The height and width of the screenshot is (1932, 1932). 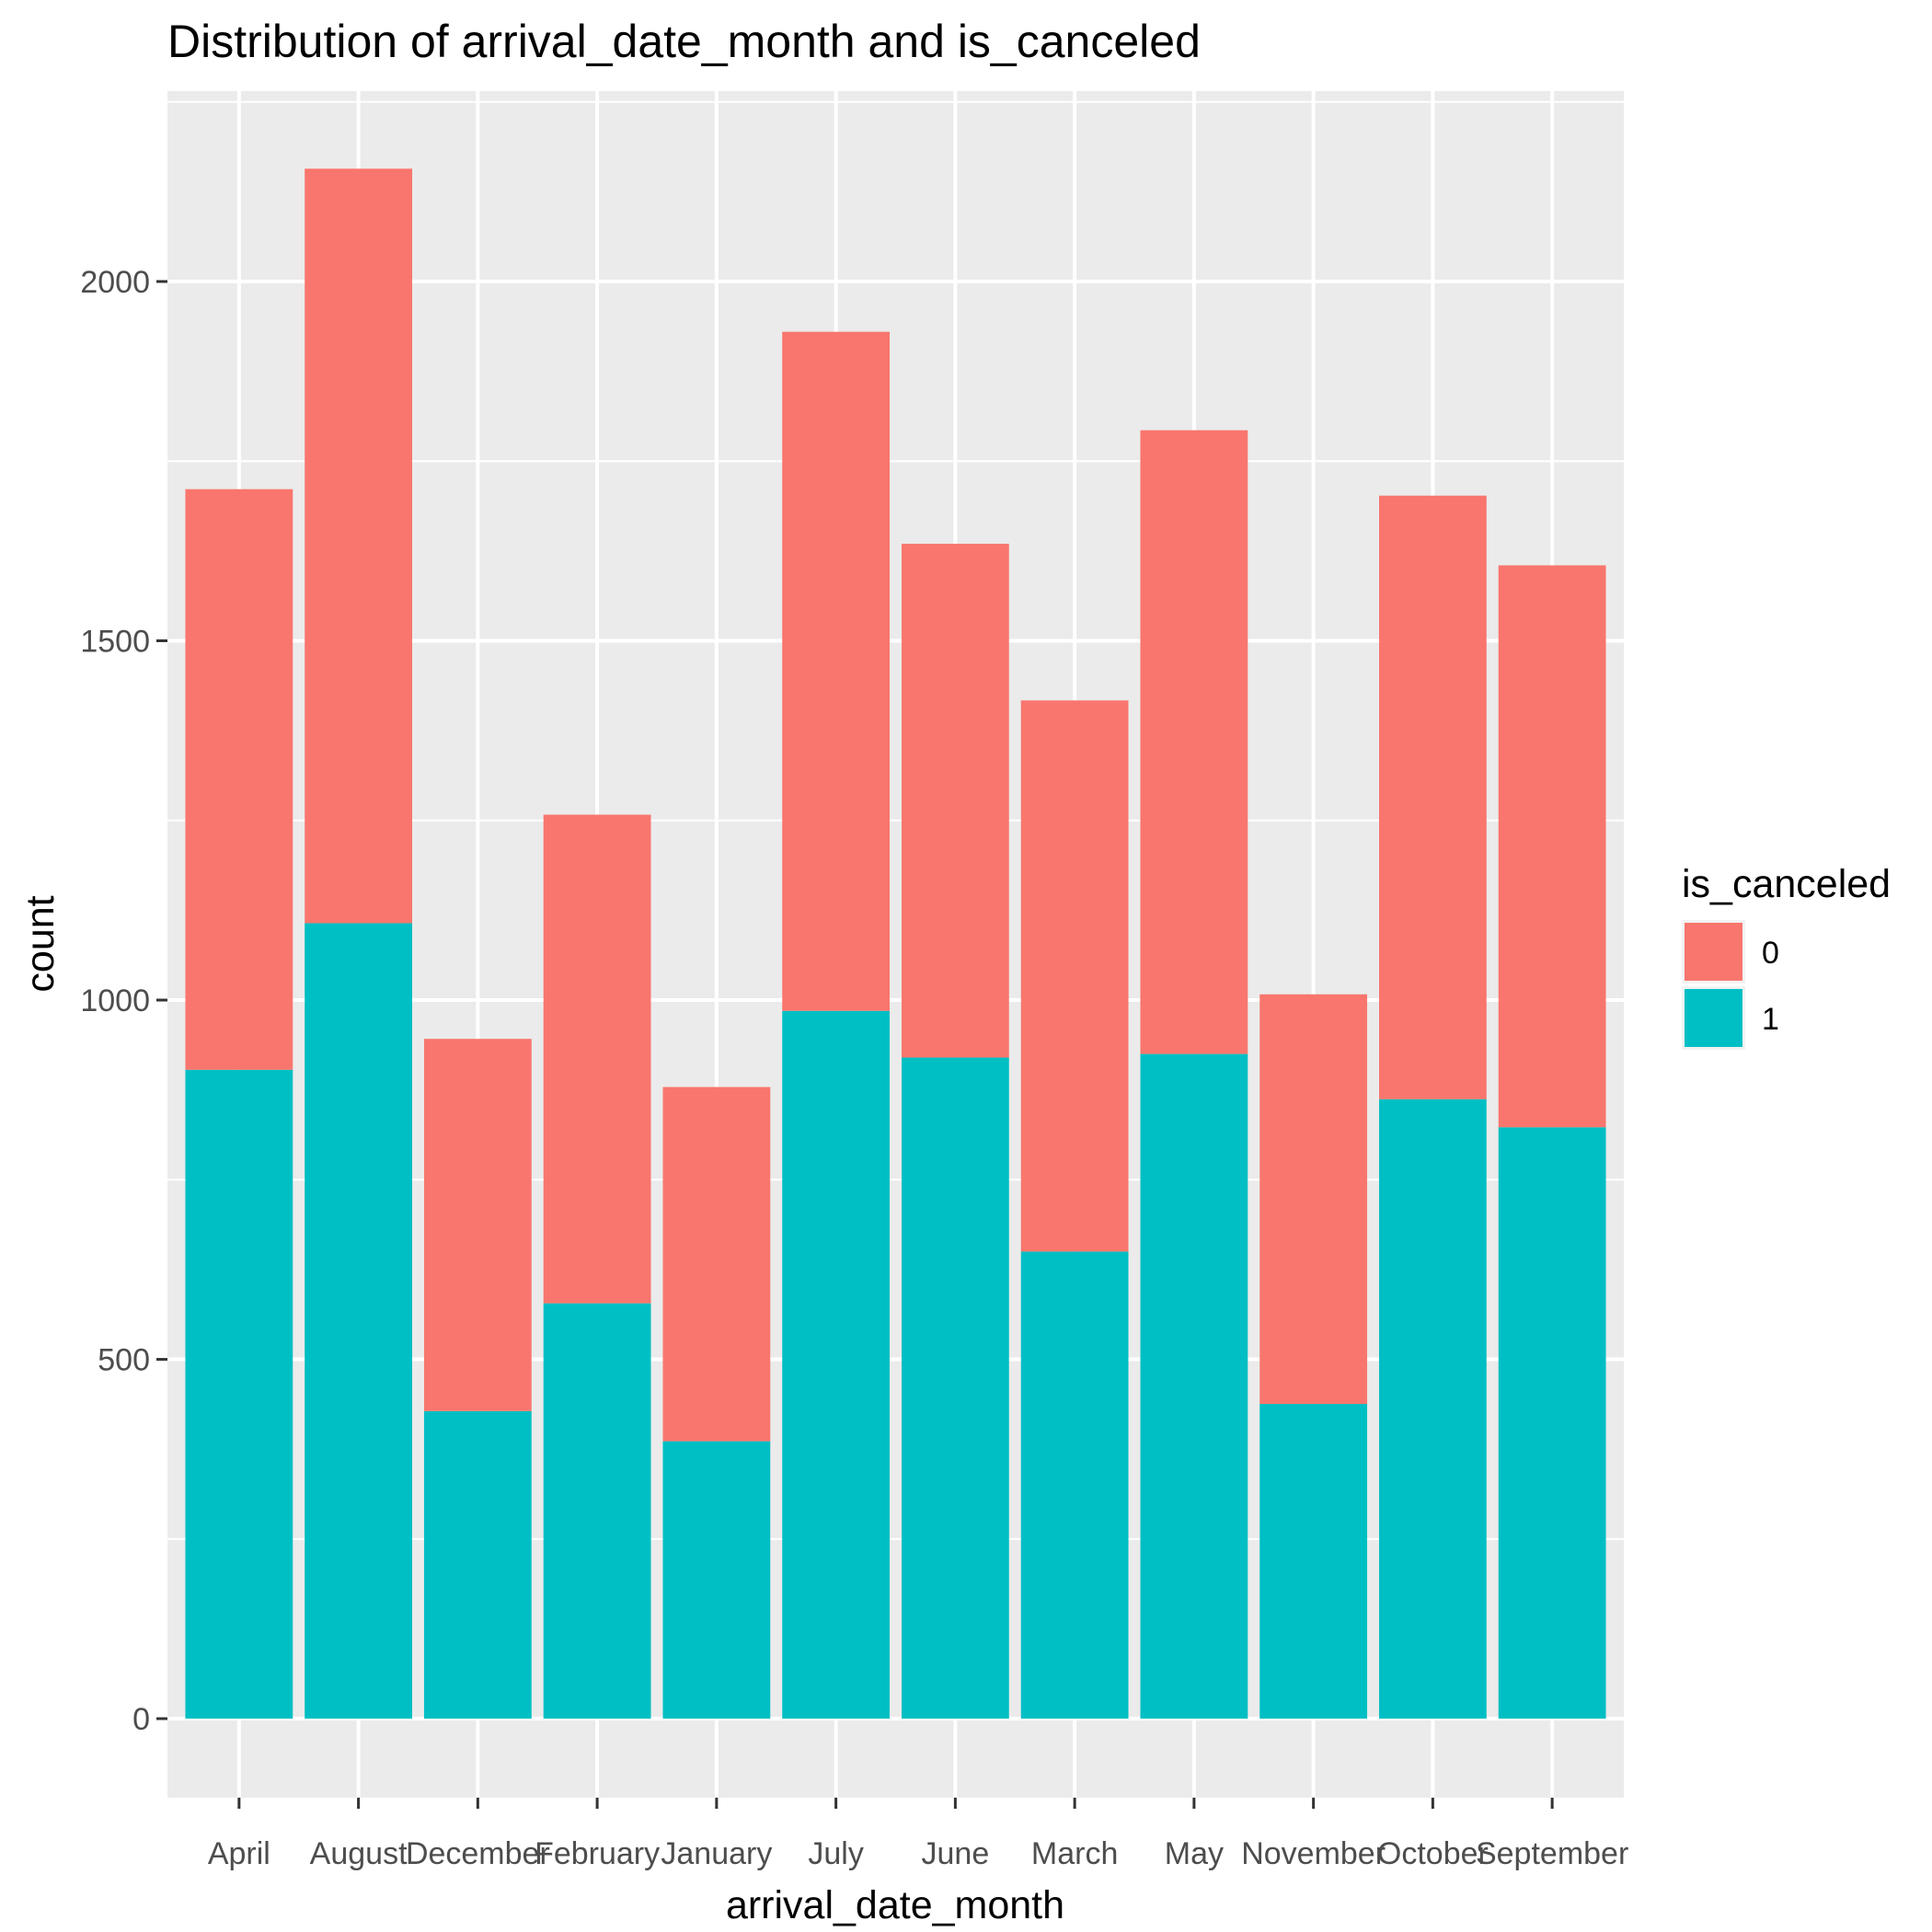 I want to click on x-tick-label-may: May, so click(x=1194, y=1853).